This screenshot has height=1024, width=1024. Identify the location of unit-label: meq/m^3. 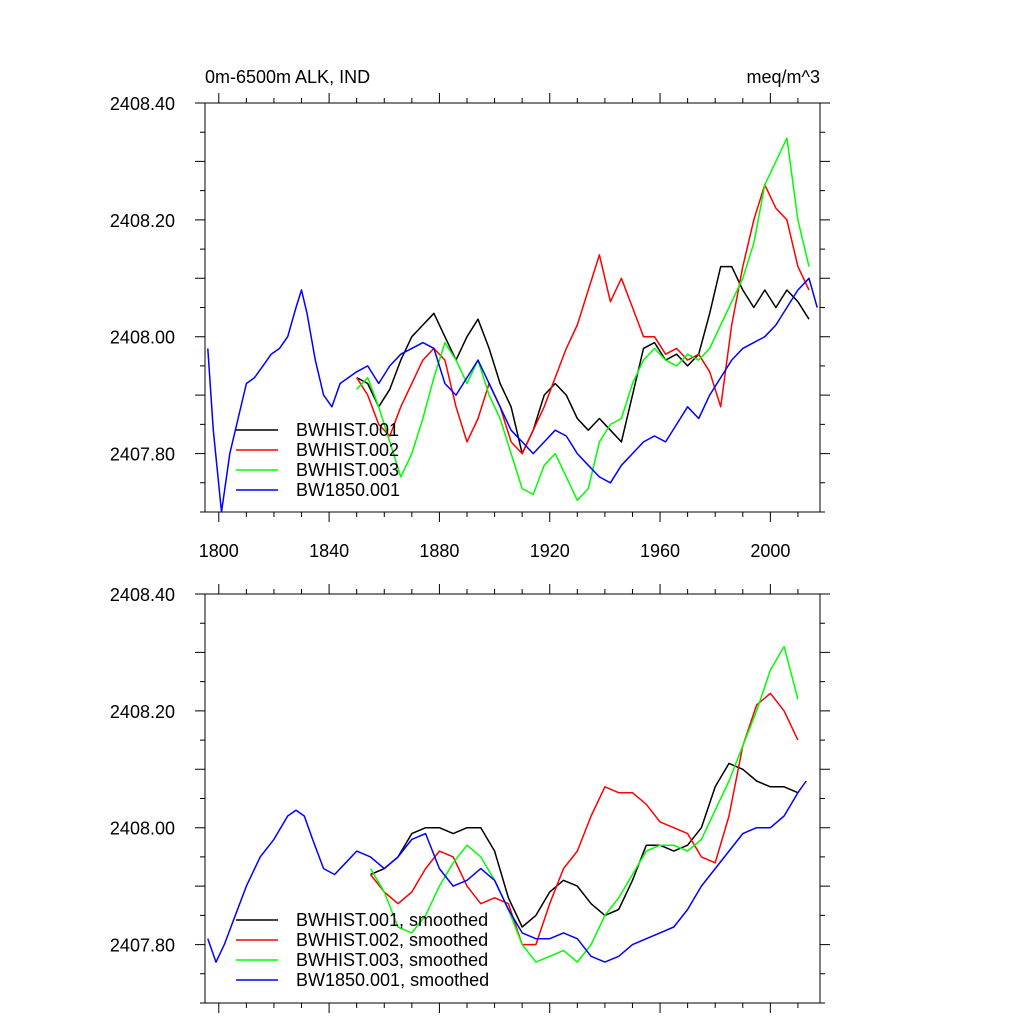
(783, 77).